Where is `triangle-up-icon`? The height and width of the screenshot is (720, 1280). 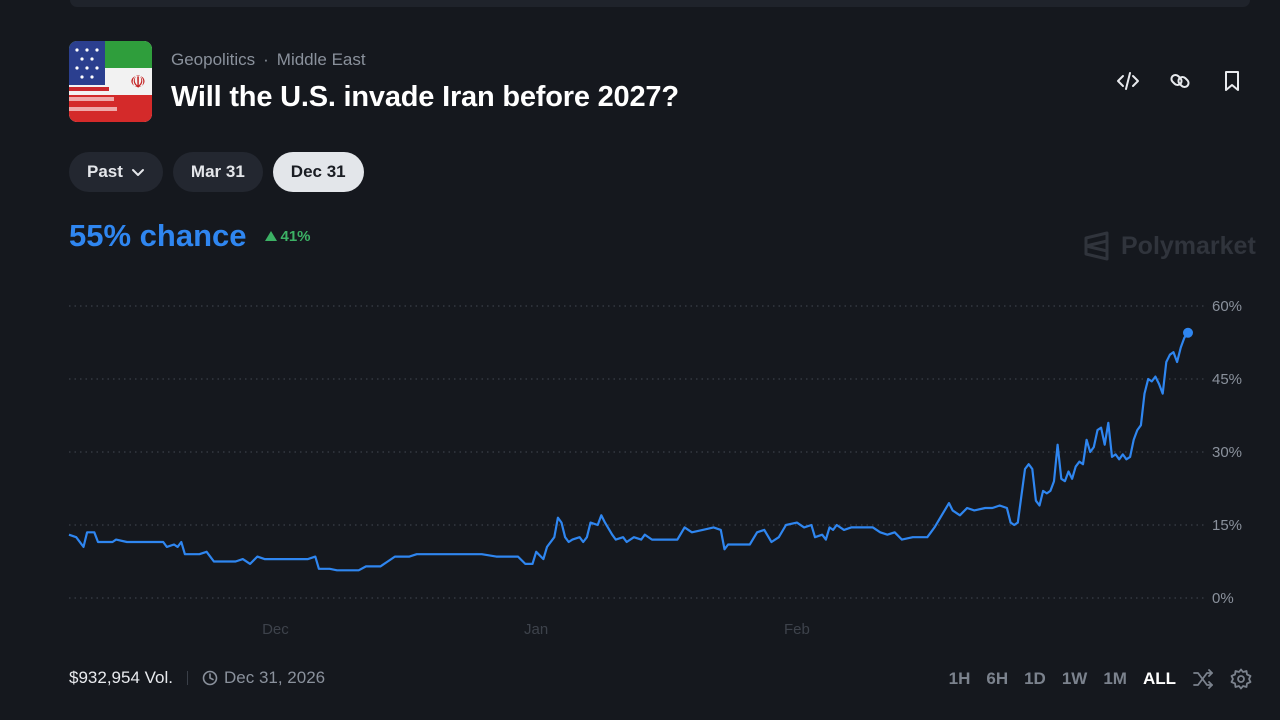 triangle-up-icon is located at coordinates (270, 236).